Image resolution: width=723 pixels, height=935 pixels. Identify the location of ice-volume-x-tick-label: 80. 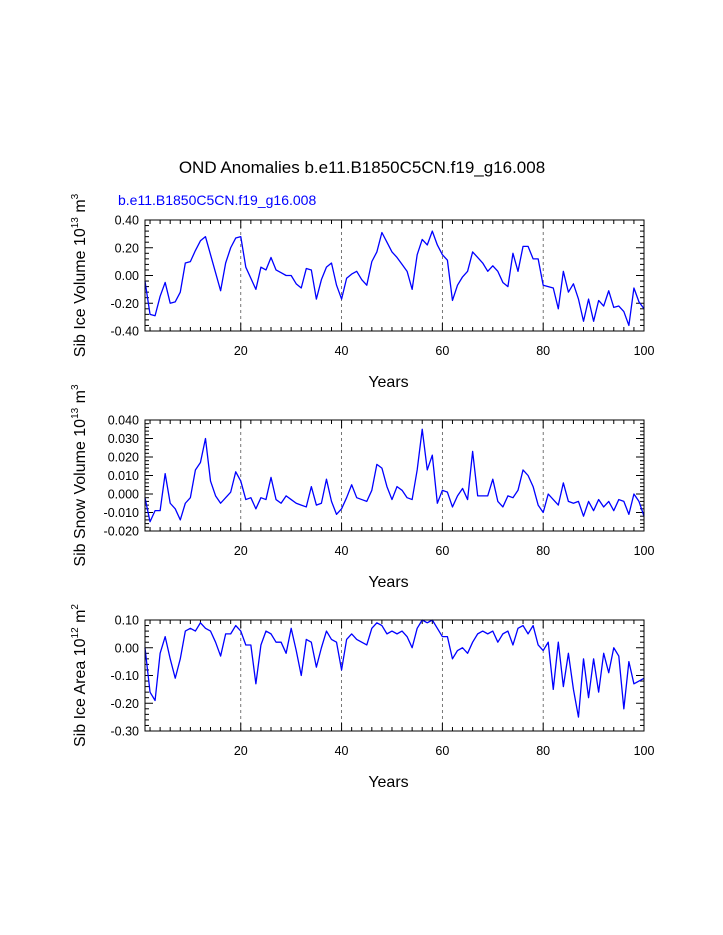
(543, 351).